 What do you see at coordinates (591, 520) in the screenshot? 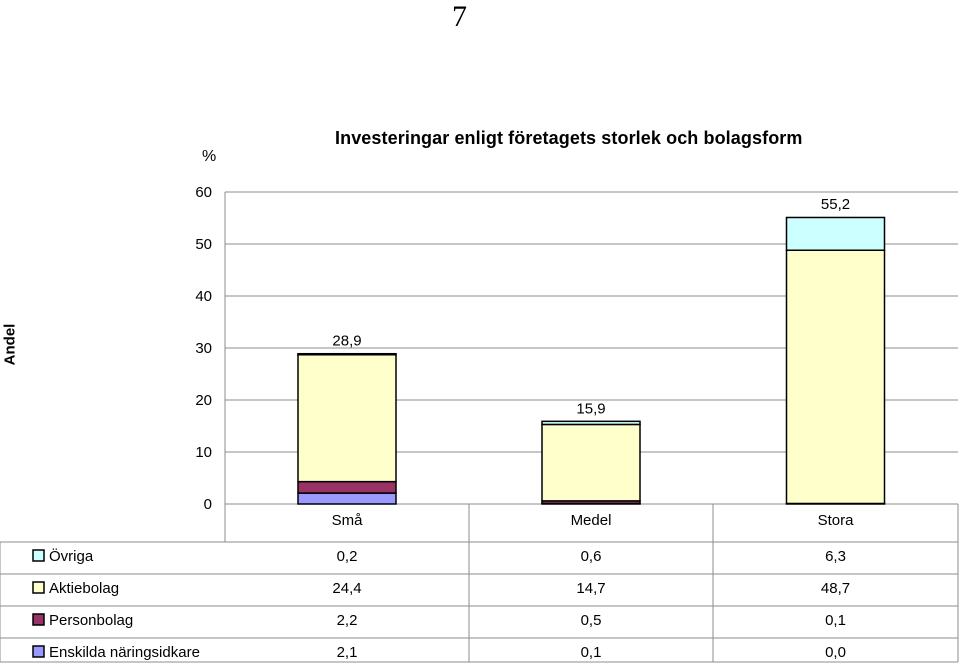
I see `x-category-label: Medel` at bounding box center [591, 520].